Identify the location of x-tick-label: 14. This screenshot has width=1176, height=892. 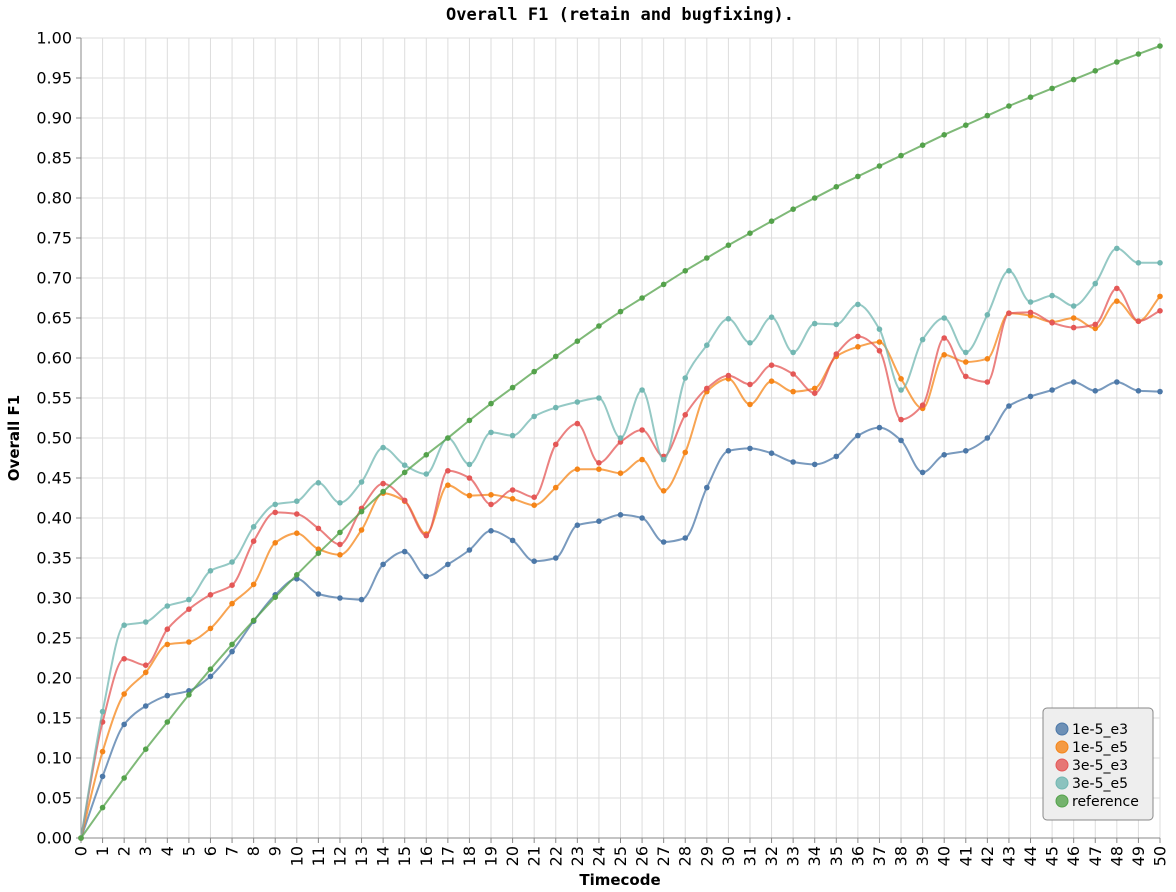
(383, 856).